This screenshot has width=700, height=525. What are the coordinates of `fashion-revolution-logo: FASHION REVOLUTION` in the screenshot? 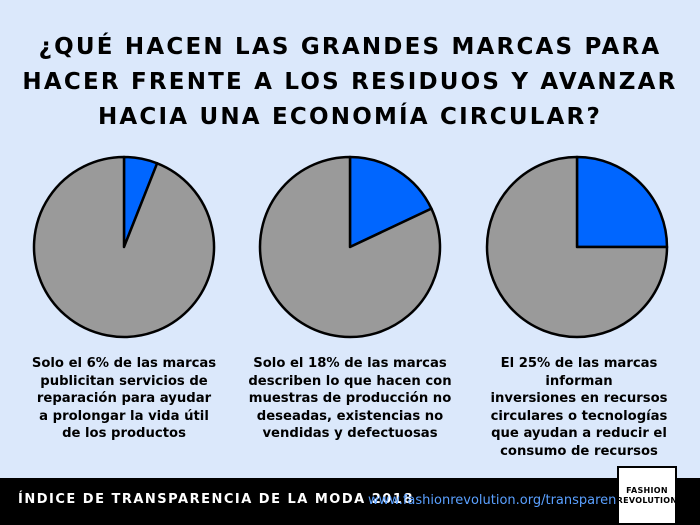 It's located at (647, 495).